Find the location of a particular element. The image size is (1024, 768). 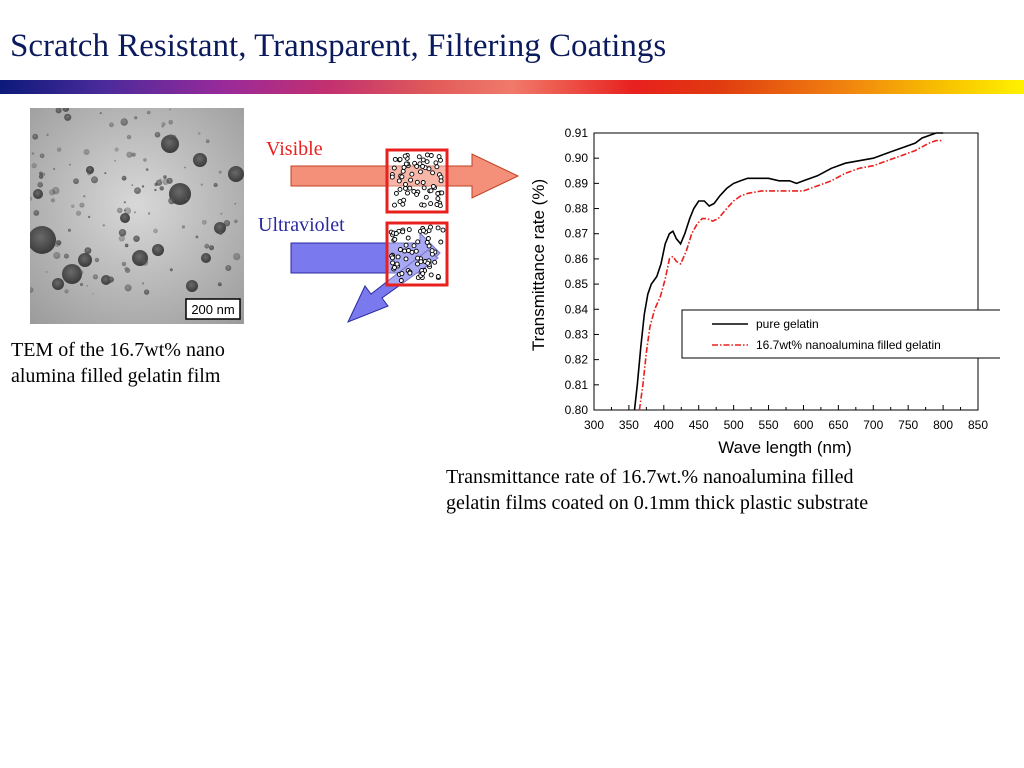

y-tick-label: 0.81 is located at coordinates (577, 385).